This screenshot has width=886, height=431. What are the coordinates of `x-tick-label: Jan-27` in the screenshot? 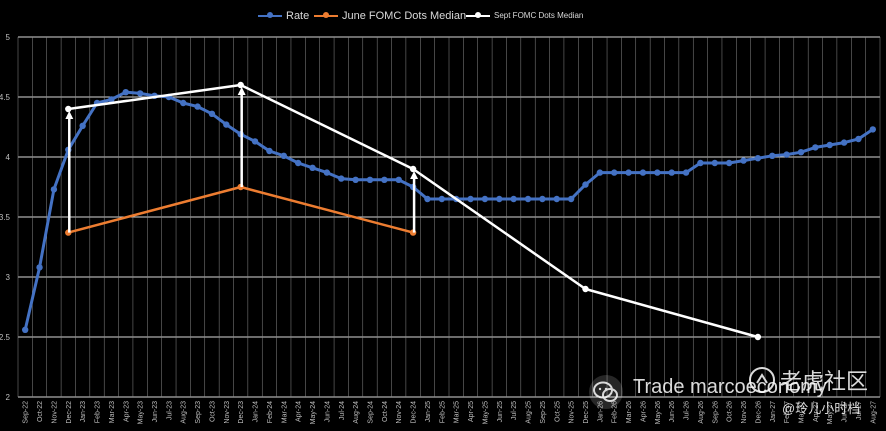 It's located at (773, 412).